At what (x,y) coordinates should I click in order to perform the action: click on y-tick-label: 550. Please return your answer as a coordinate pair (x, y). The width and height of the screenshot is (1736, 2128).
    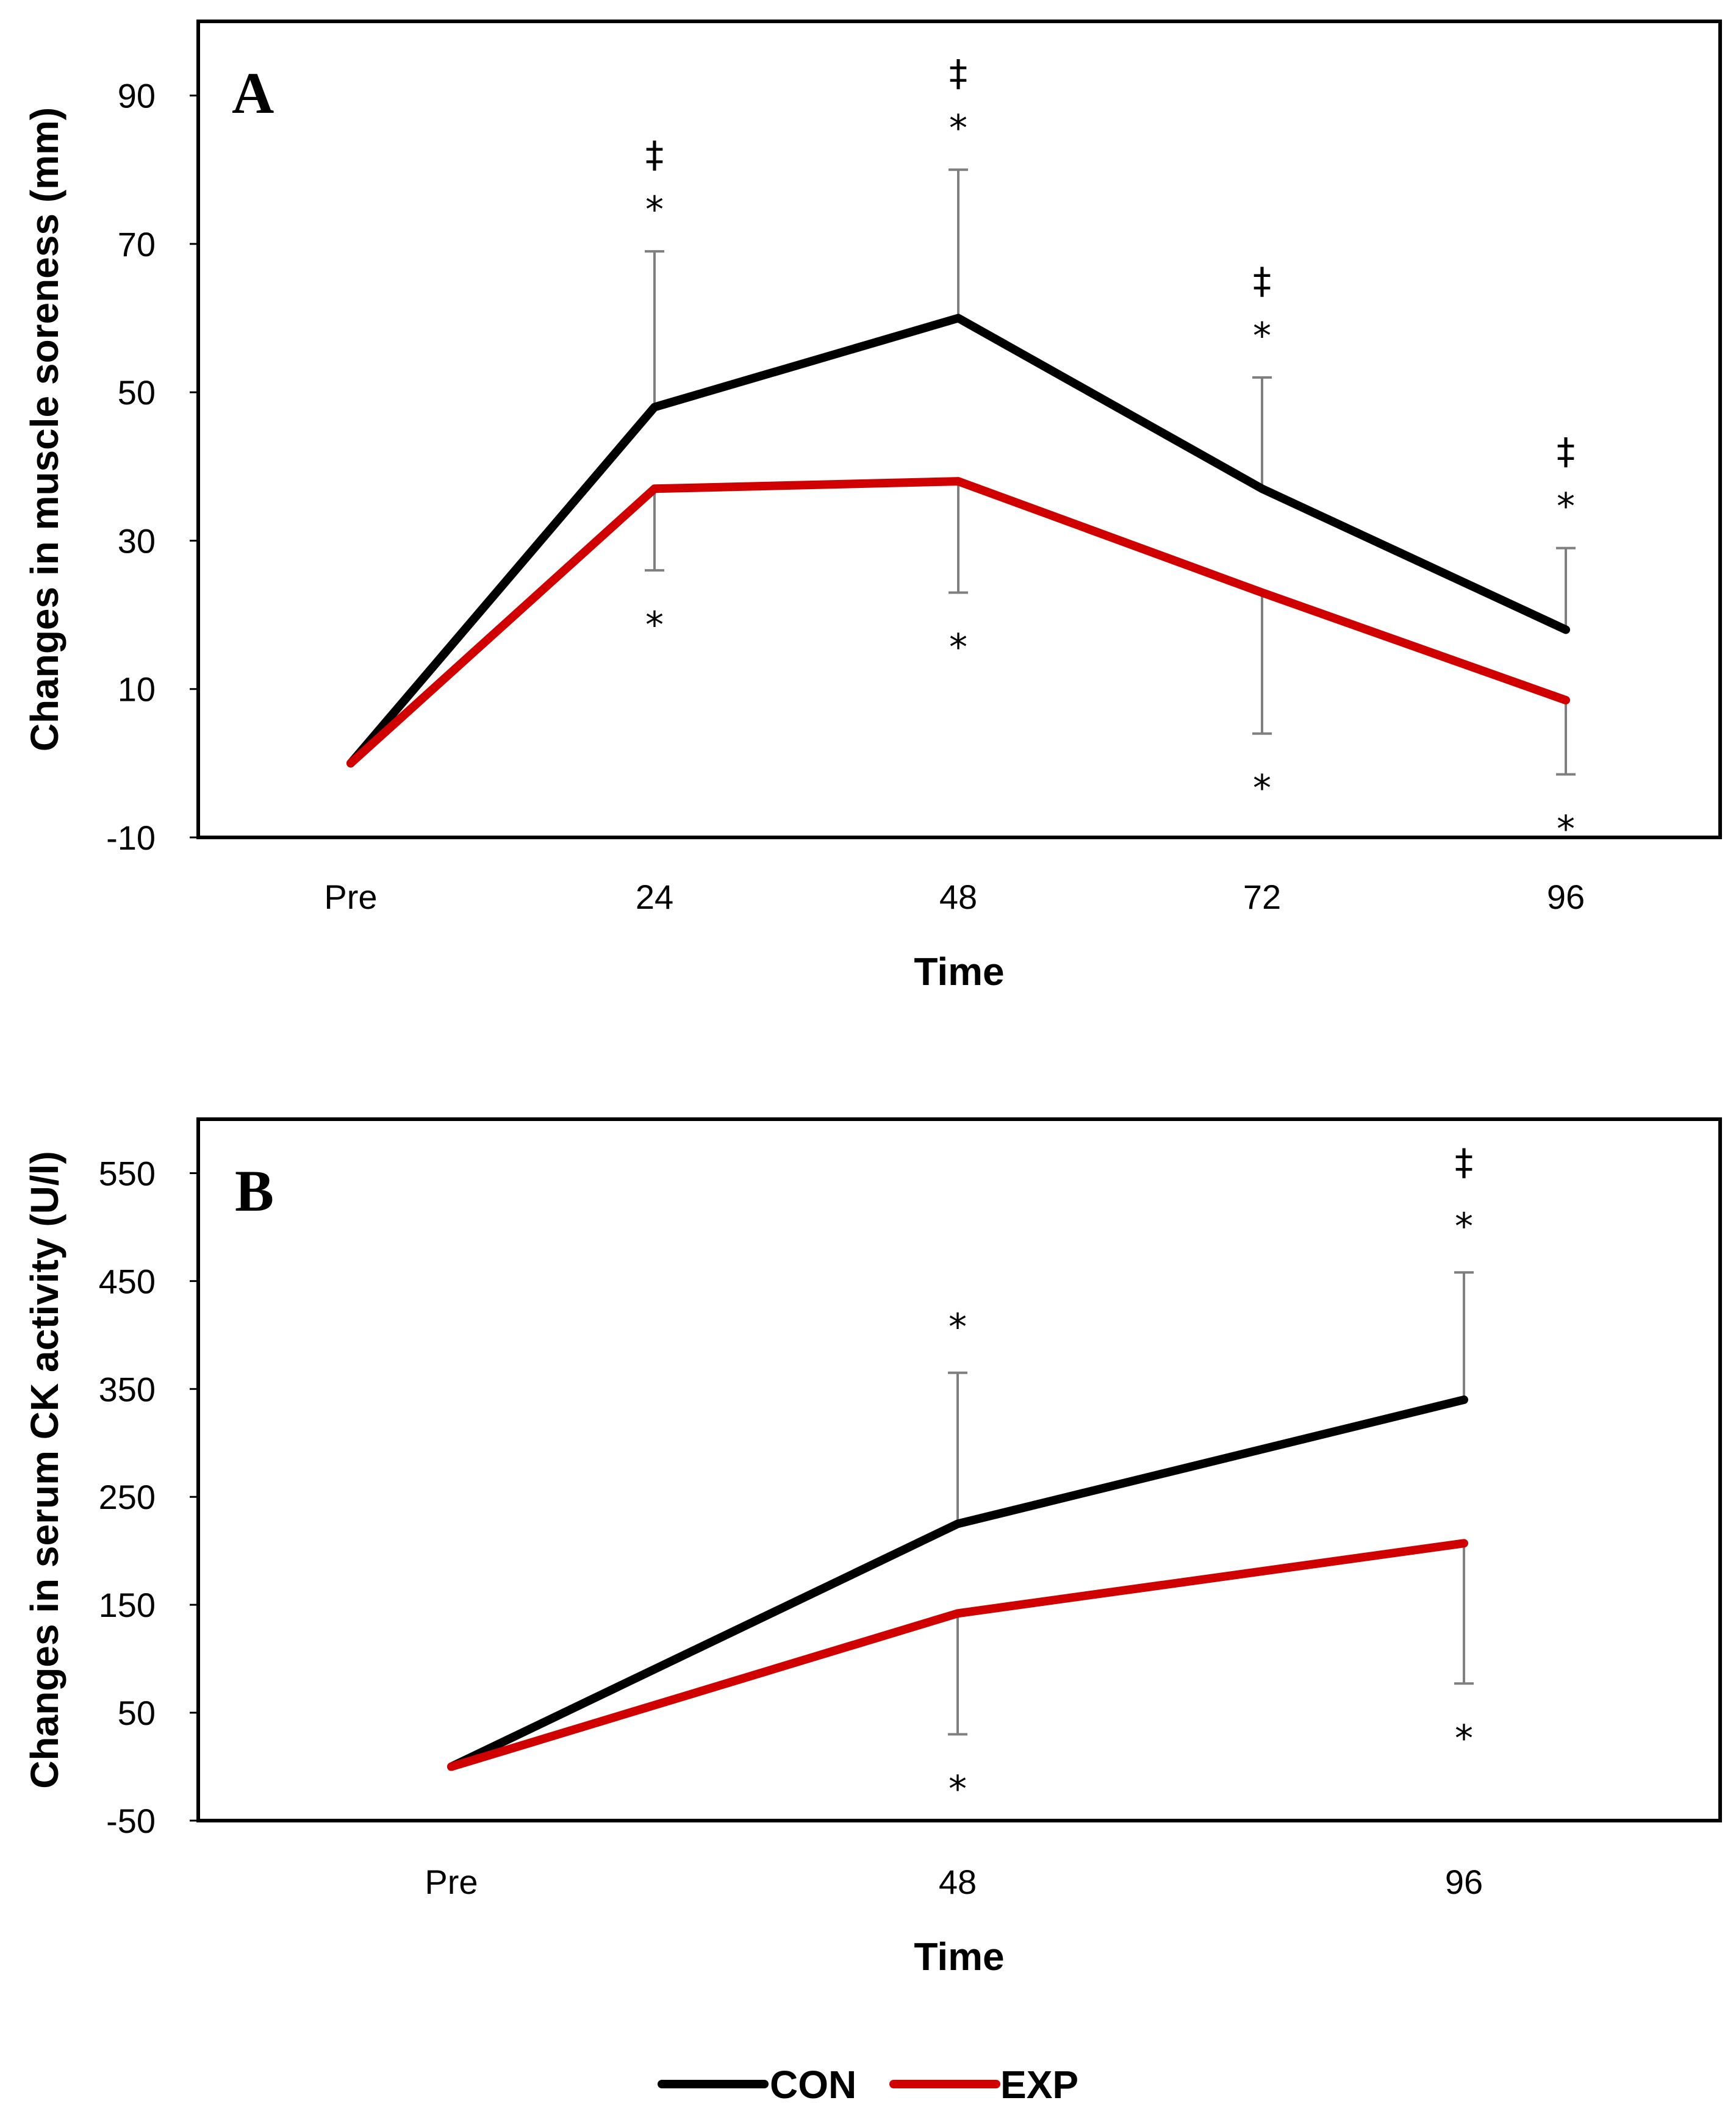
    Looking at the image, I should click on (127, 1173).